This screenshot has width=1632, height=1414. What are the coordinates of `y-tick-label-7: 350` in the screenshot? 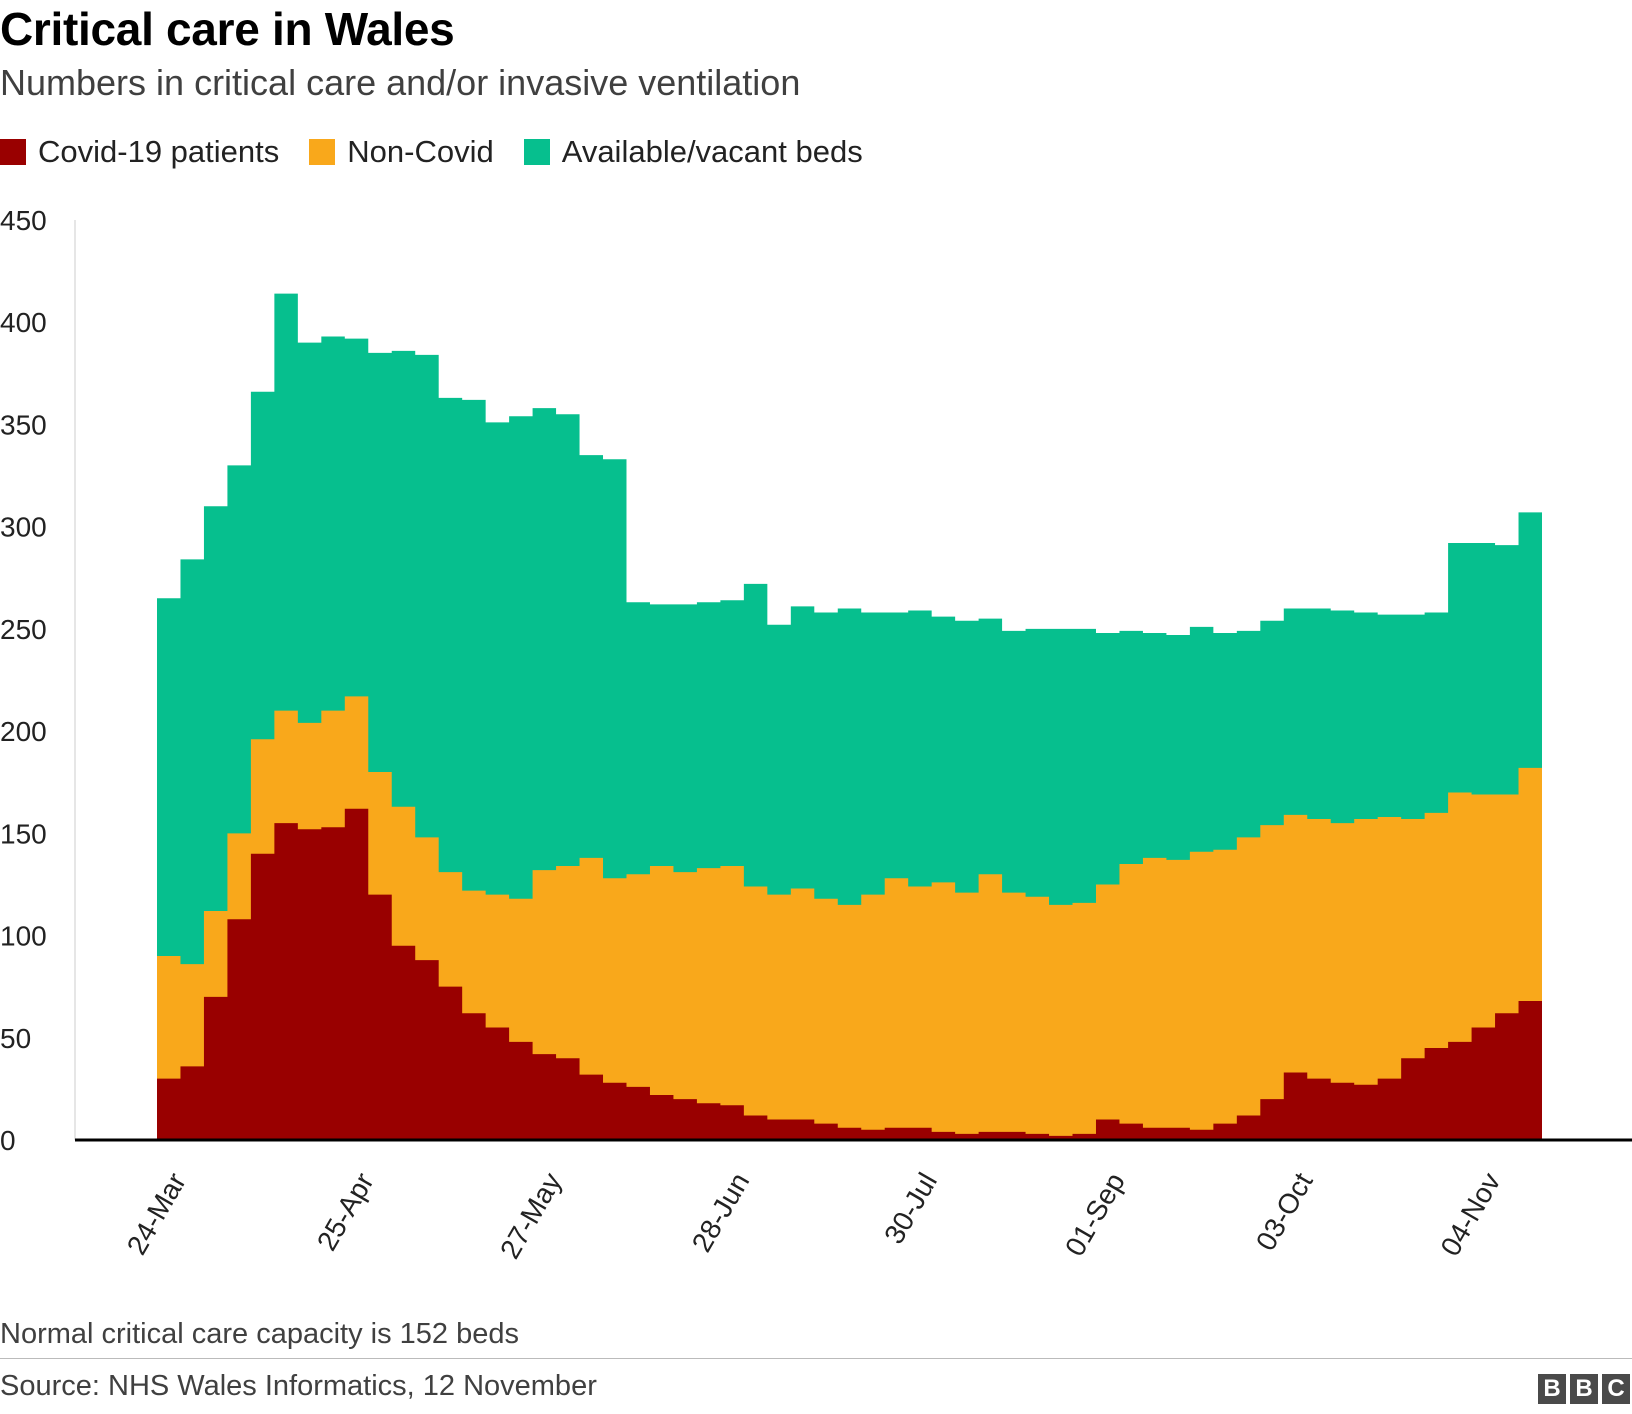 It's located at (23, 424).